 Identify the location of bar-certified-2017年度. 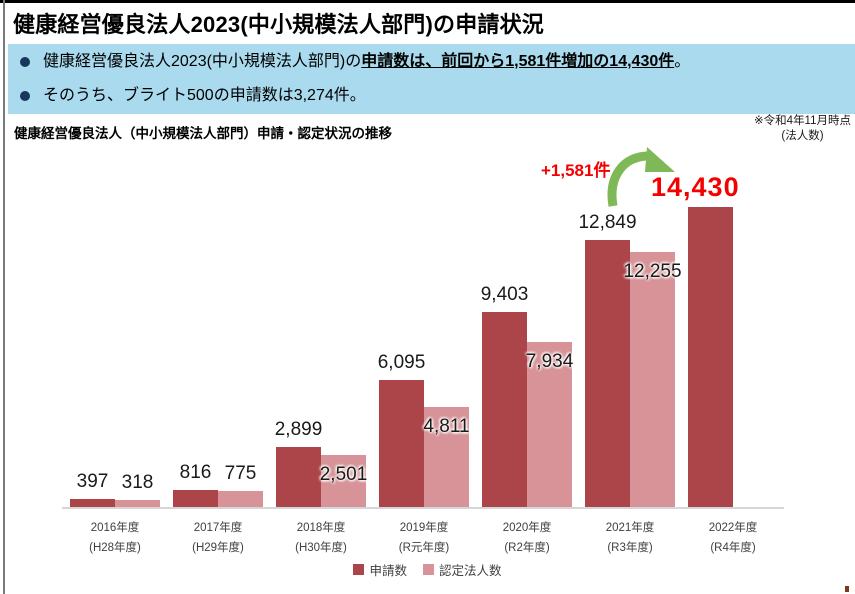
(240, 499).